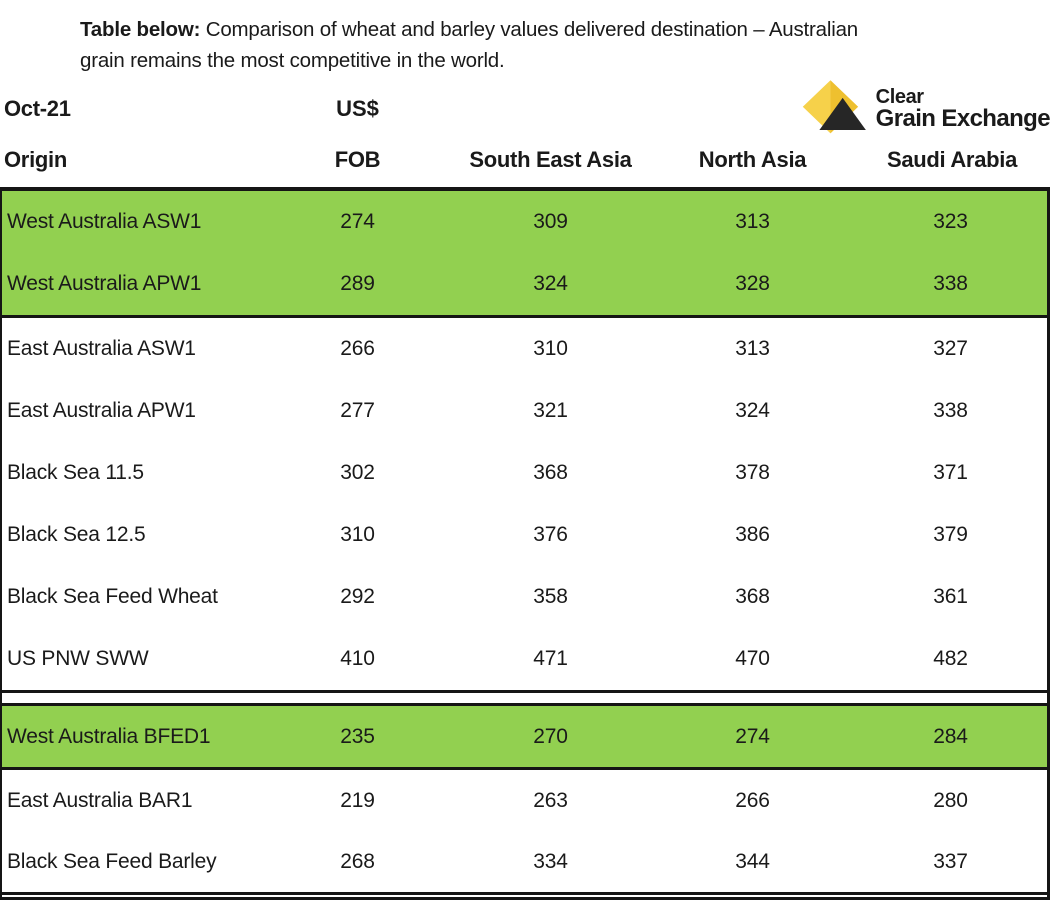 This screenshot has width=1050, height=905. Describe the element at coordinates (550, 861) in the screenshot. I see `cell-value: 334` at that location.